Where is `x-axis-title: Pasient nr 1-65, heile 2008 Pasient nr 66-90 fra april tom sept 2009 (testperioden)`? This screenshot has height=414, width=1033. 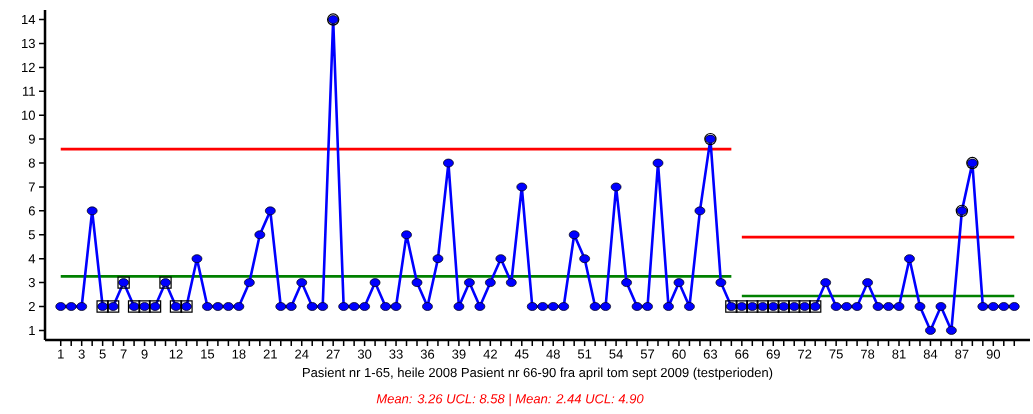 x-axis-title: Pasient nr 1-65, heile 2008 Pasient nr 66-90 fra april tom sept 2009 (testperioden) is located at coordinates (537, 373).